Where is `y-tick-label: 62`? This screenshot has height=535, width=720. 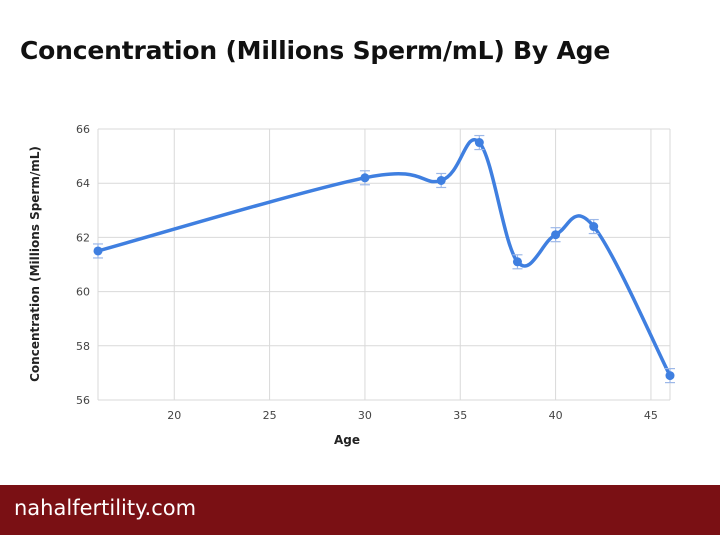
y-tick-label: 62 is located at coordinates (83, 237).